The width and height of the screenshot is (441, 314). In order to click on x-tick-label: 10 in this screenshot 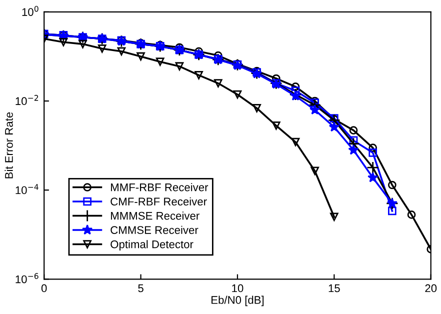, I will do `click(238, 288)`.